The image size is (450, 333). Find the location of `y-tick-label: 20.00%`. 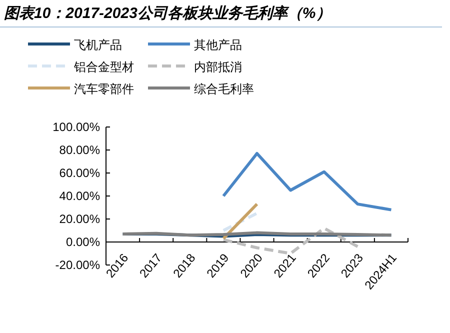

y-tick-label: 20.00% is located at coordinates (79, 219).